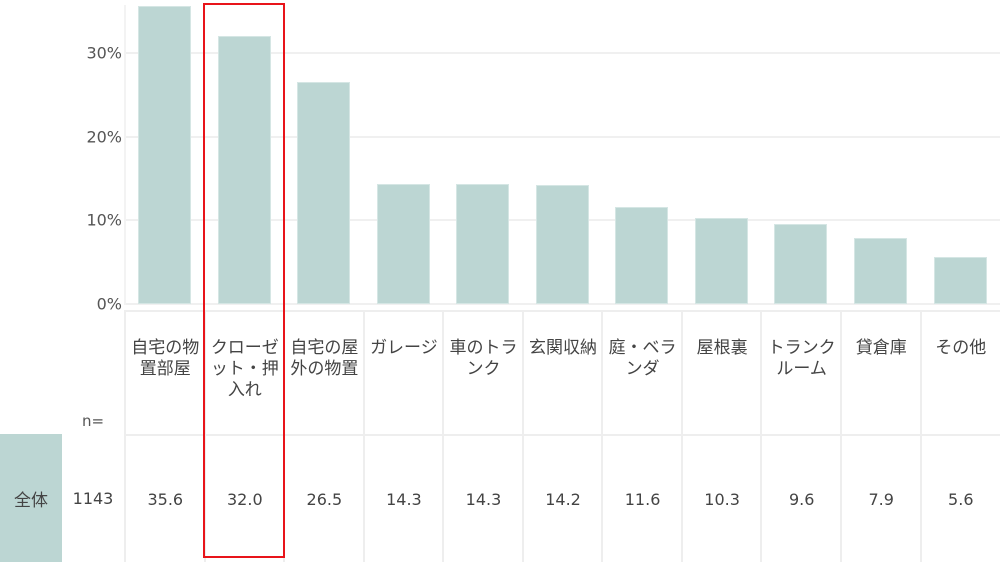 Image resolution: width=1000 pixels, height=562 pixels. Describe the element at coordinates (93, 421) in the screenshot. I see `n-header: n=` at that location.